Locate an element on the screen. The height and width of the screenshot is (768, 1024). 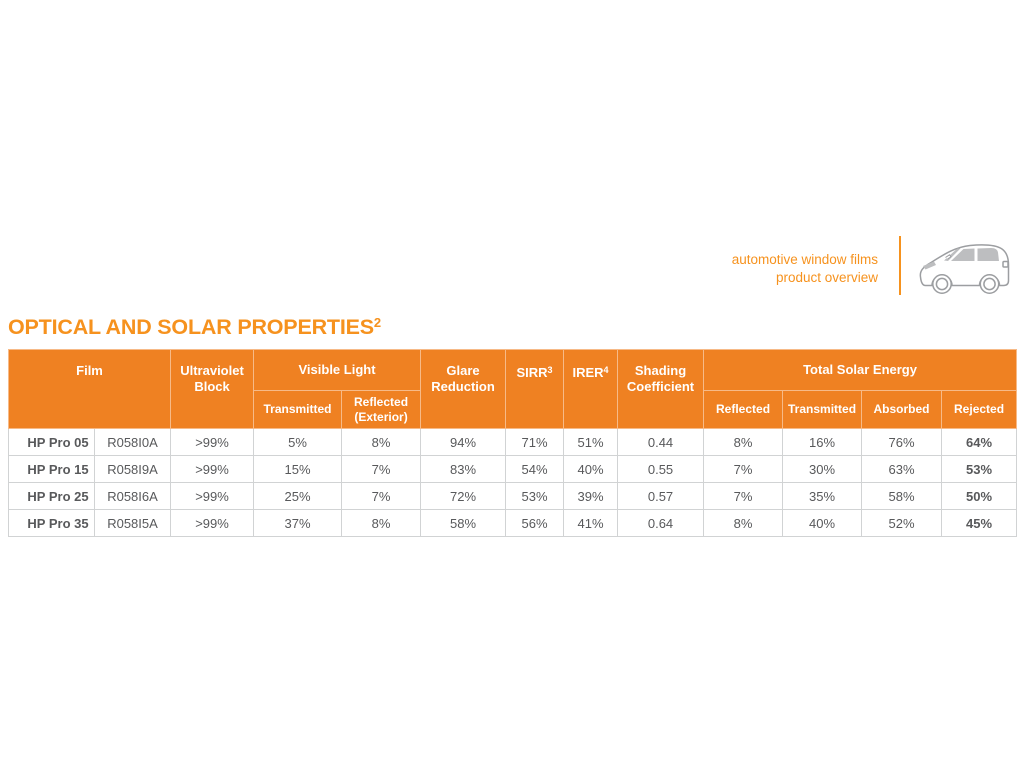
subheader-tse-transmitted: Transmitted is located at coordinates (822, 409).